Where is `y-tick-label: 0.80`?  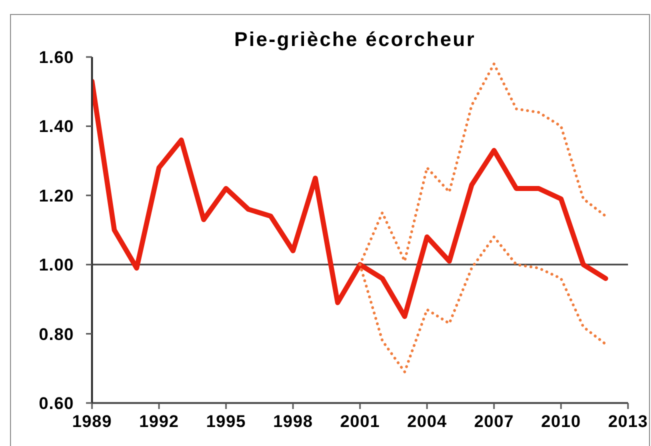
y-tick-label: 0.80 is located at coordinates (56, 334).